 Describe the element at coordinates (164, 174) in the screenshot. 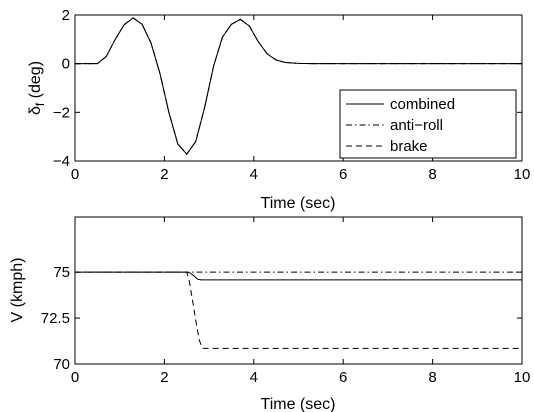

I see `steering-x-tick-label: 2` at that location.